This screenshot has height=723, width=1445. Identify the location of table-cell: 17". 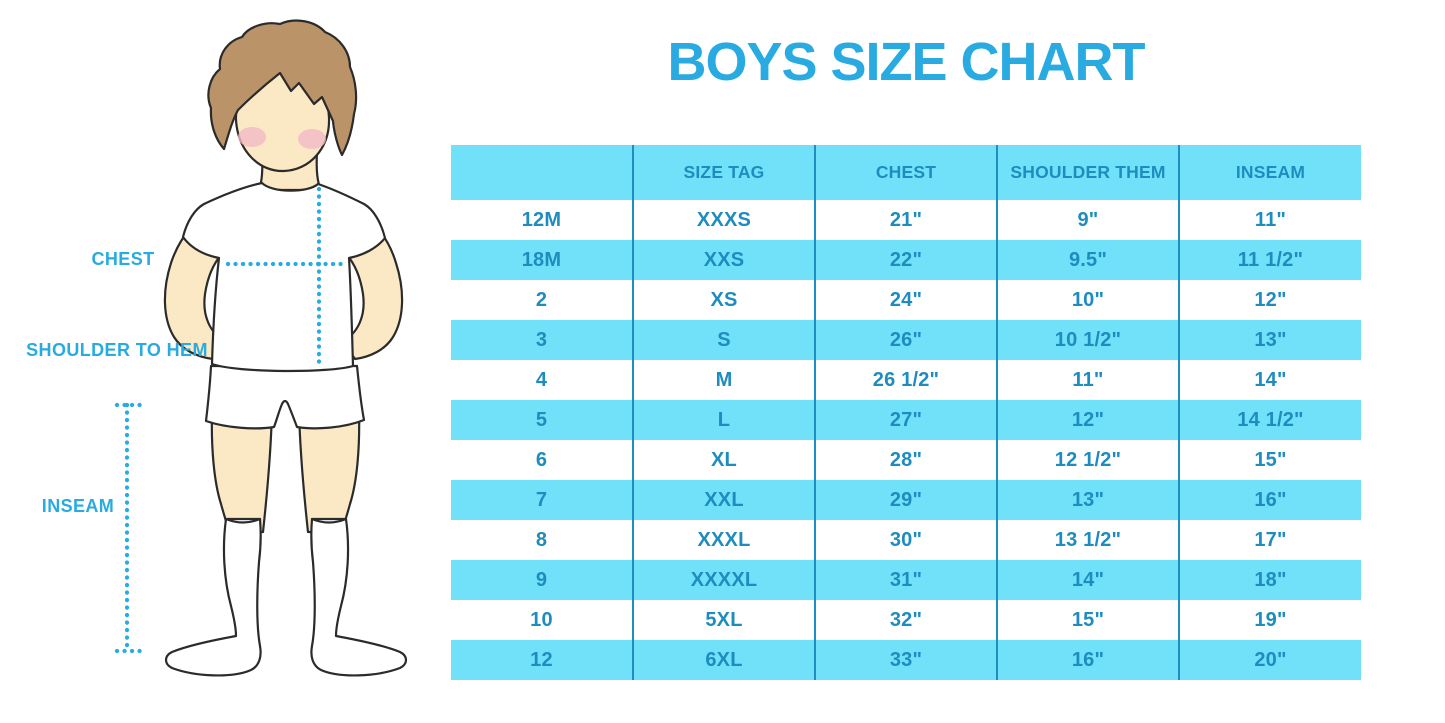
(1269, 540).